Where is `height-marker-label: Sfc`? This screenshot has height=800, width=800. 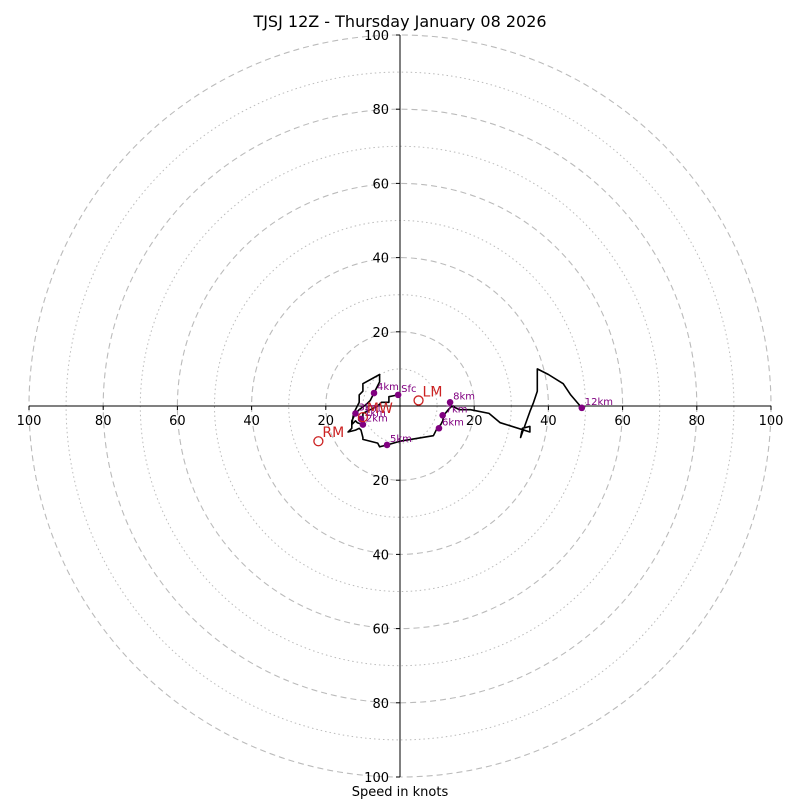
height-marker-label: Sfc is located at coordinates (408, 389).